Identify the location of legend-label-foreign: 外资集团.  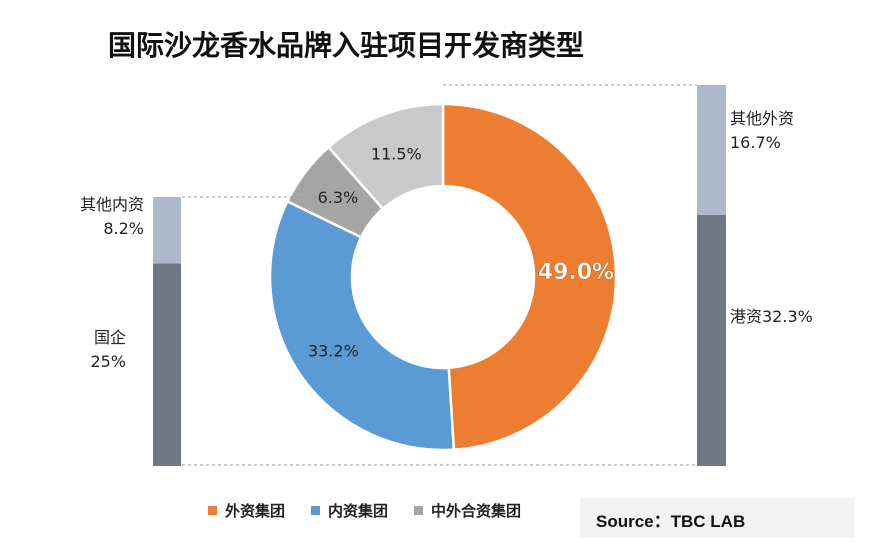
(255, 511).